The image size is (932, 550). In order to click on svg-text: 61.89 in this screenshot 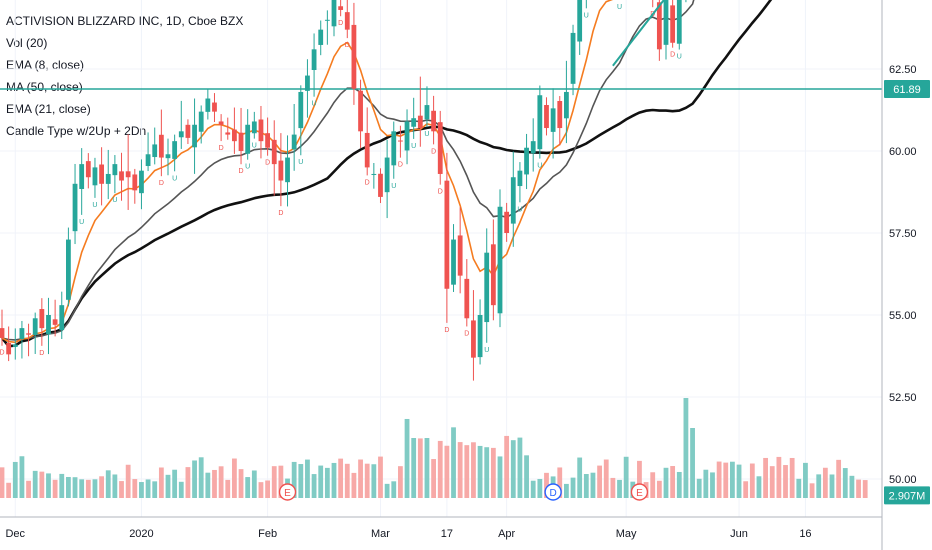, I will do `click(907, 90)`.